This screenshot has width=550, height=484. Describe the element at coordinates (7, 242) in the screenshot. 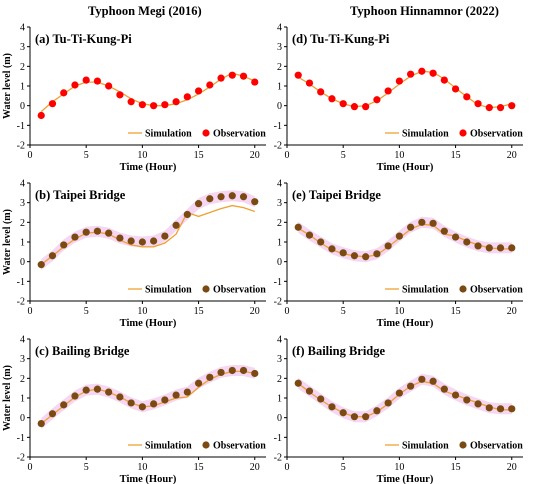

I see `y-axis-label: Water level (m)` at that location.